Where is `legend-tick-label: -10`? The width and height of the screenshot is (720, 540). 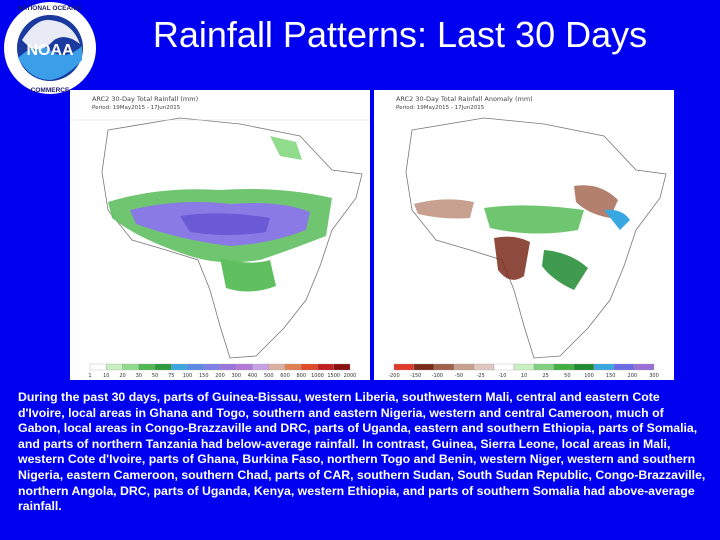
legend-tick-label: -10 is located at coordinates (502, 376).